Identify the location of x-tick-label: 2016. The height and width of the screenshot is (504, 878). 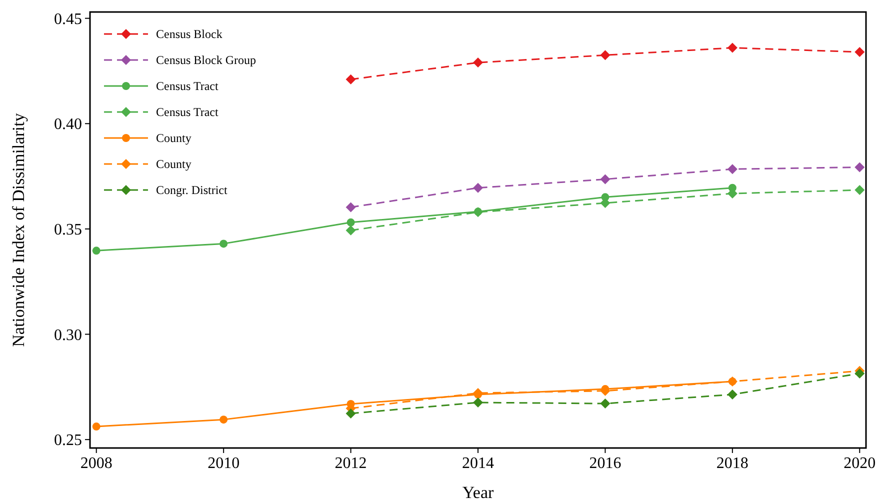
(605, 463).